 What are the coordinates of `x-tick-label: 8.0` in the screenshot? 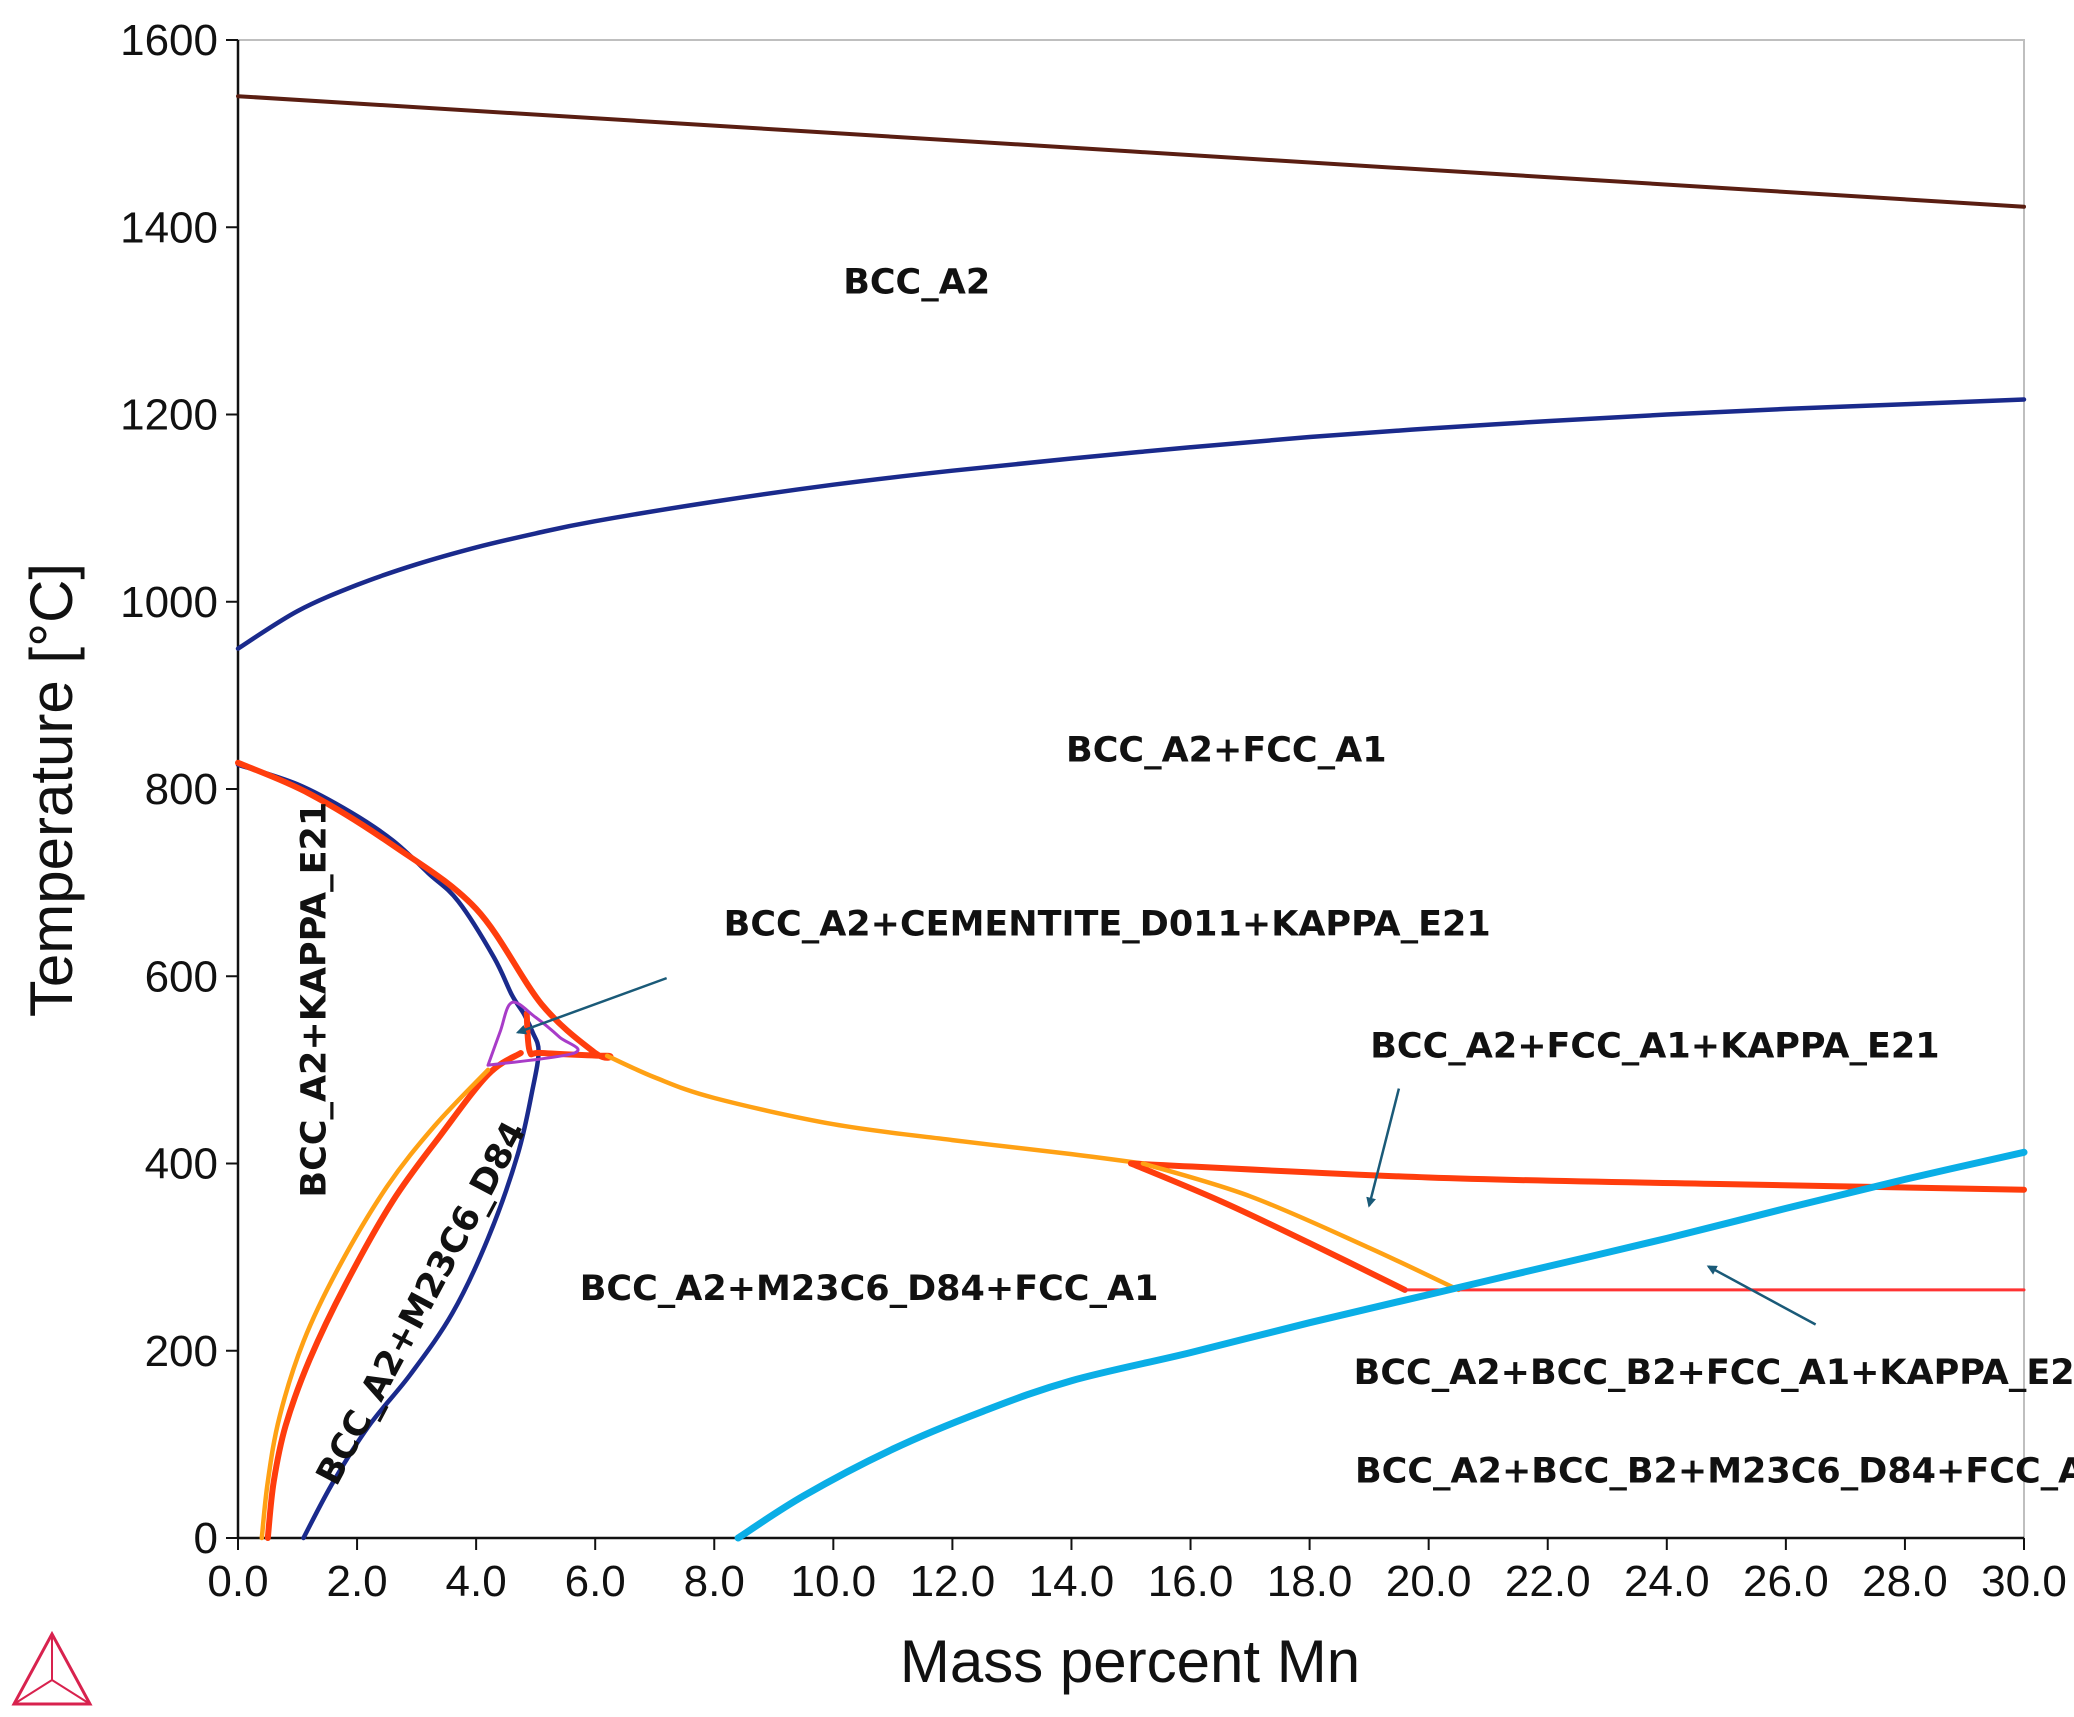 It's located at (714, 1581).